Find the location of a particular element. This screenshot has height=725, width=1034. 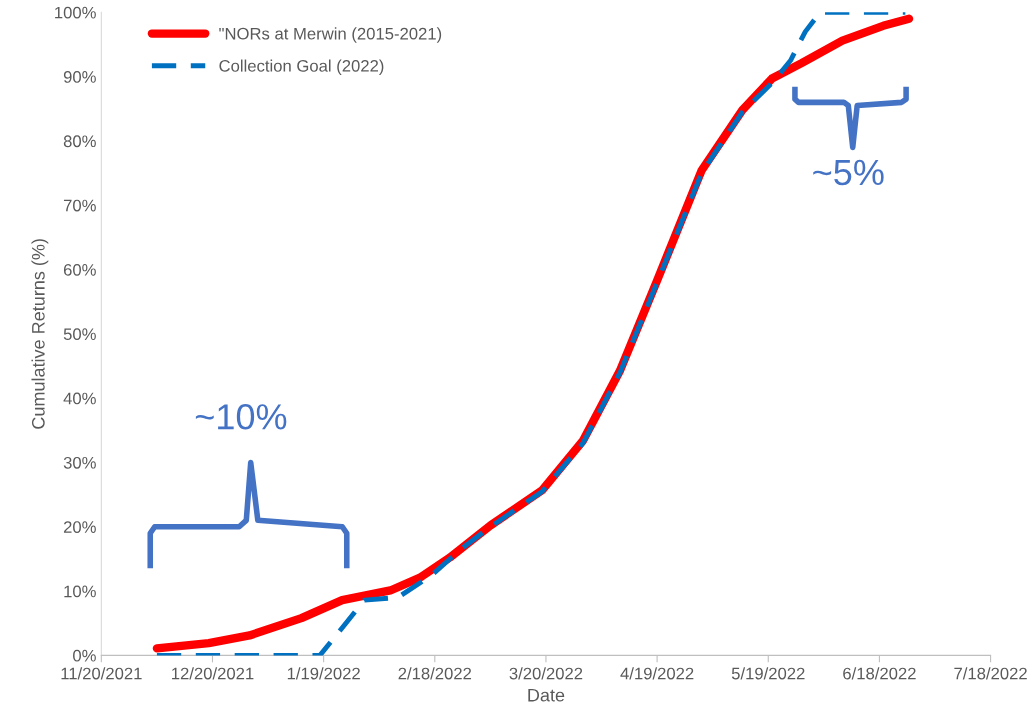

y-tick-label: 70% is located at coordinates (79, 205).